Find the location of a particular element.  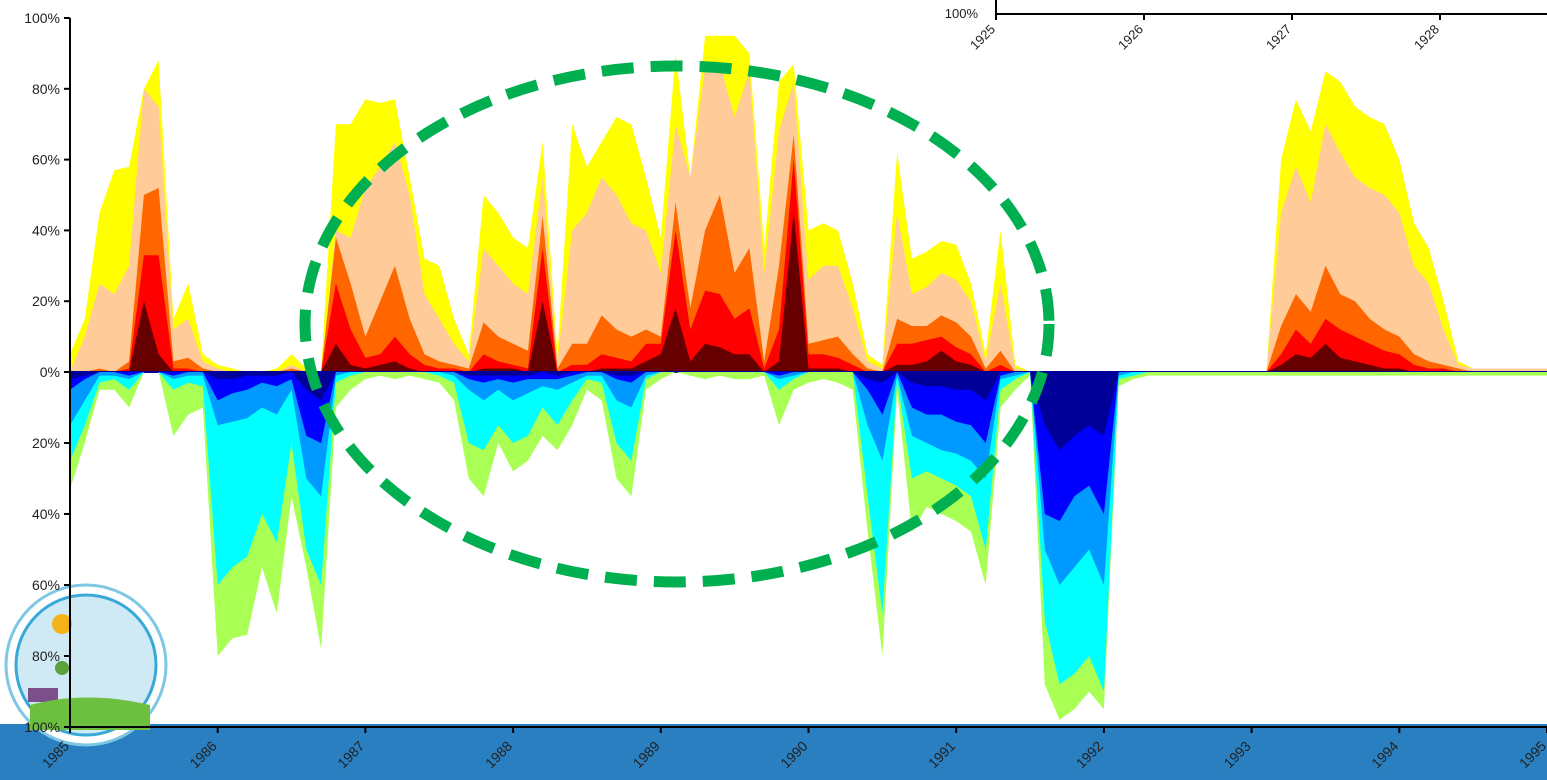

x-tick-label: 1993 is located at coordinates (1236, 754).